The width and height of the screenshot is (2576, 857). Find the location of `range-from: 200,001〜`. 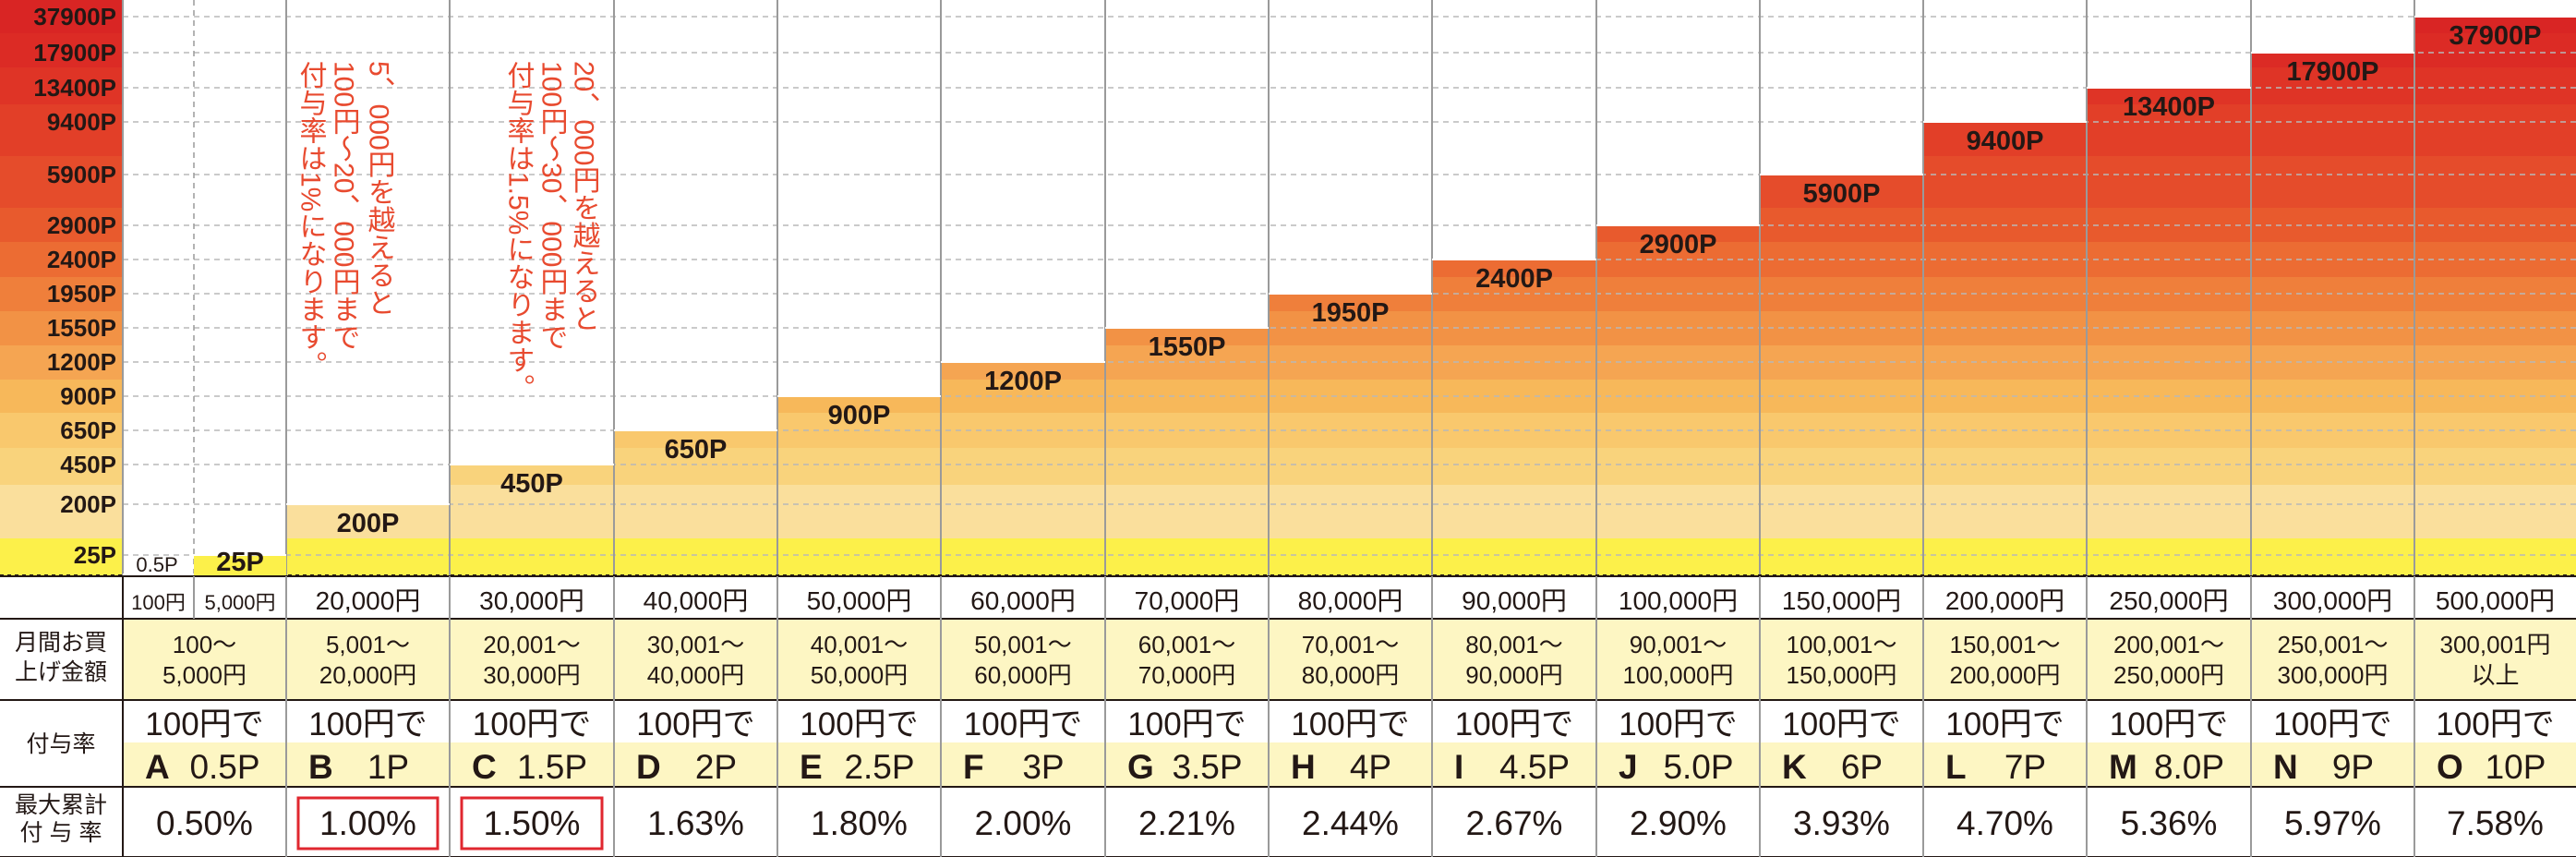

range-from: 200,001〜 is located at coordinates (2168, 644).